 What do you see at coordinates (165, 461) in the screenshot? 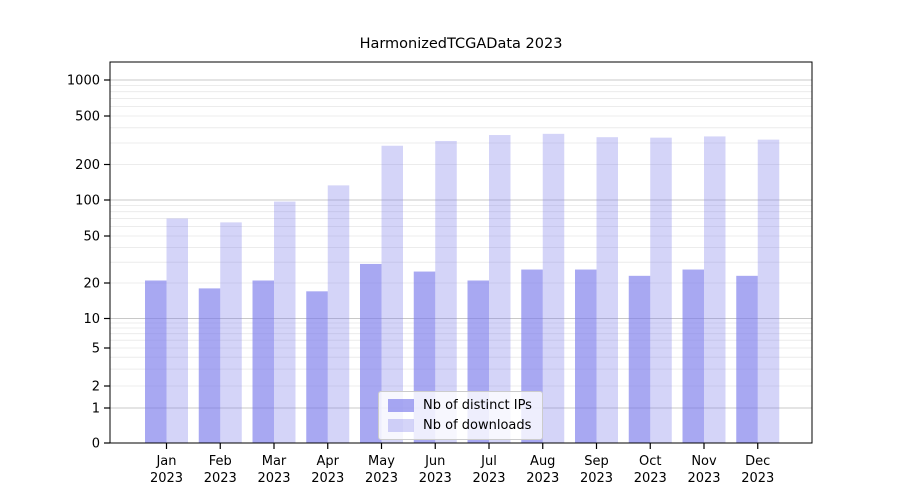
I see `x-tick-label-month: Jan` at bounding box center [165, 461].